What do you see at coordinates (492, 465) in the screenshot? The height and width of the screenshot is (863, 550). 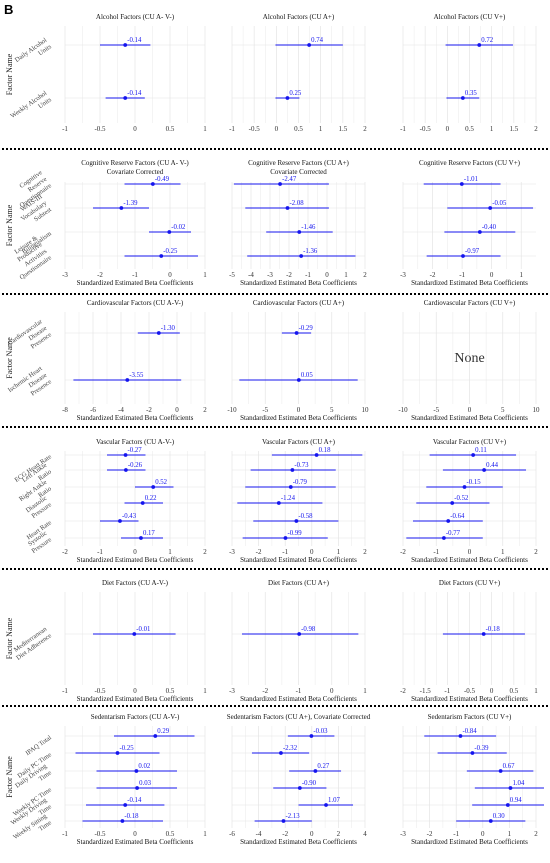 I see `estimate-label: 0.44` at bounding box center [492, 465].